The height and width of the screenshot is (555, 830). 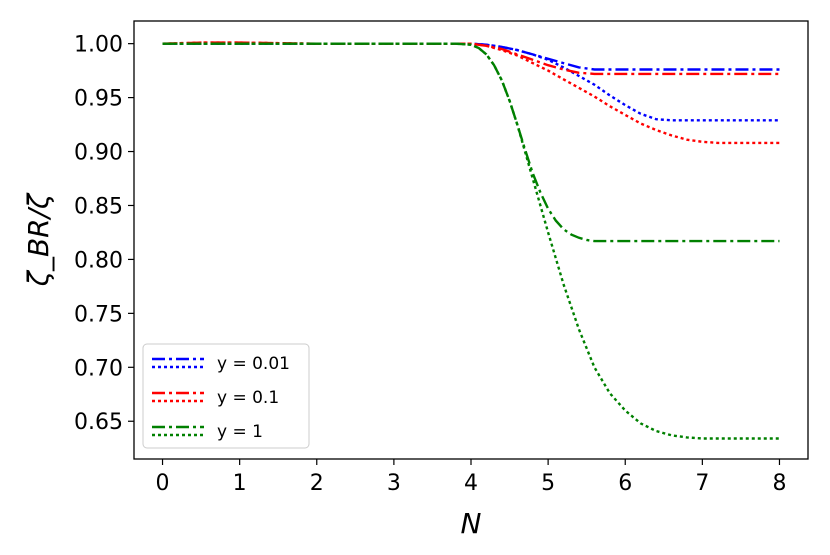 What do you see at coordinates (317, 483) in the screenshot?
I see `x-tick-label: 2` at bounding box center [317, 483].